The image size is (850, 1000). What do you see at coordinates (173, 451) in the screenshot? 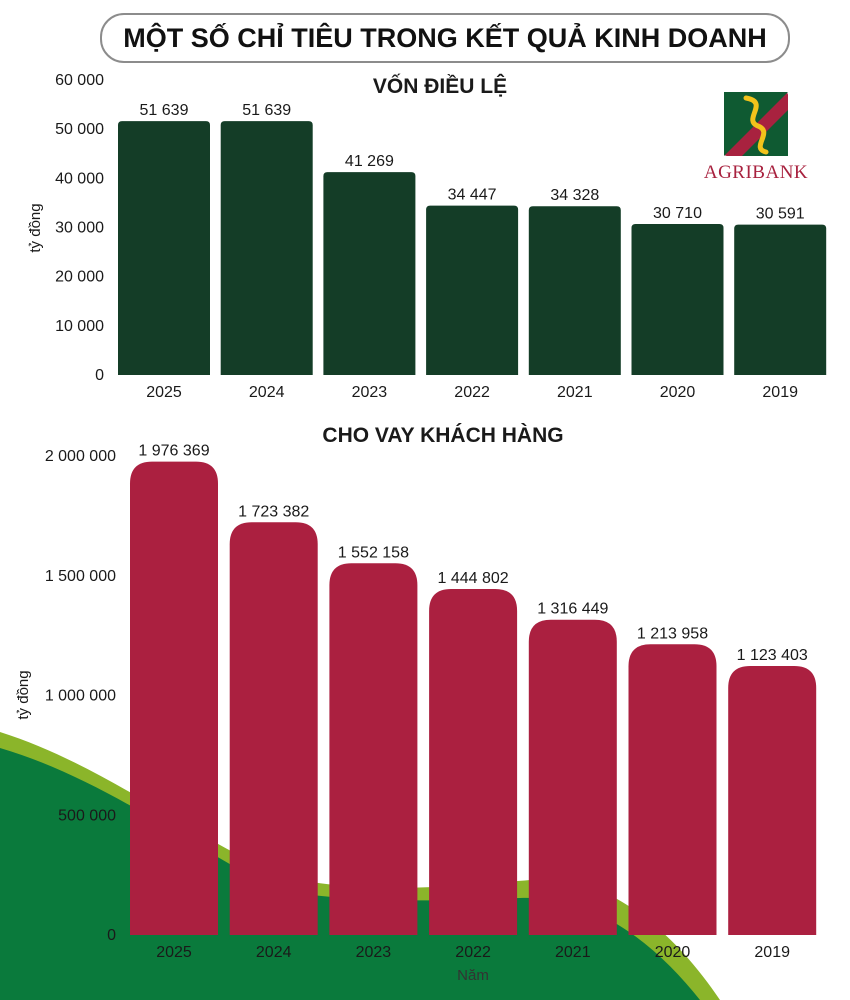
I see `bar-value-label: 1 976 369` at bounding box center [173, 451].